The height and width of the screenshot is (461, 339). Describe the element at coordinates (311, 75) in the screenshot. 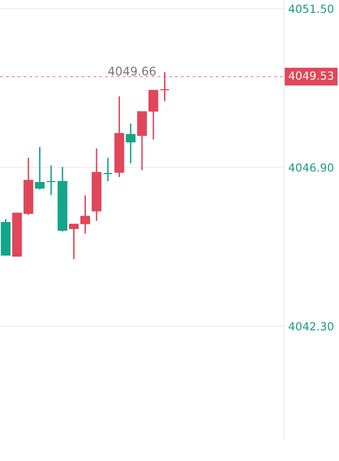

I see `ref-line-label: 4049.53` at that location.